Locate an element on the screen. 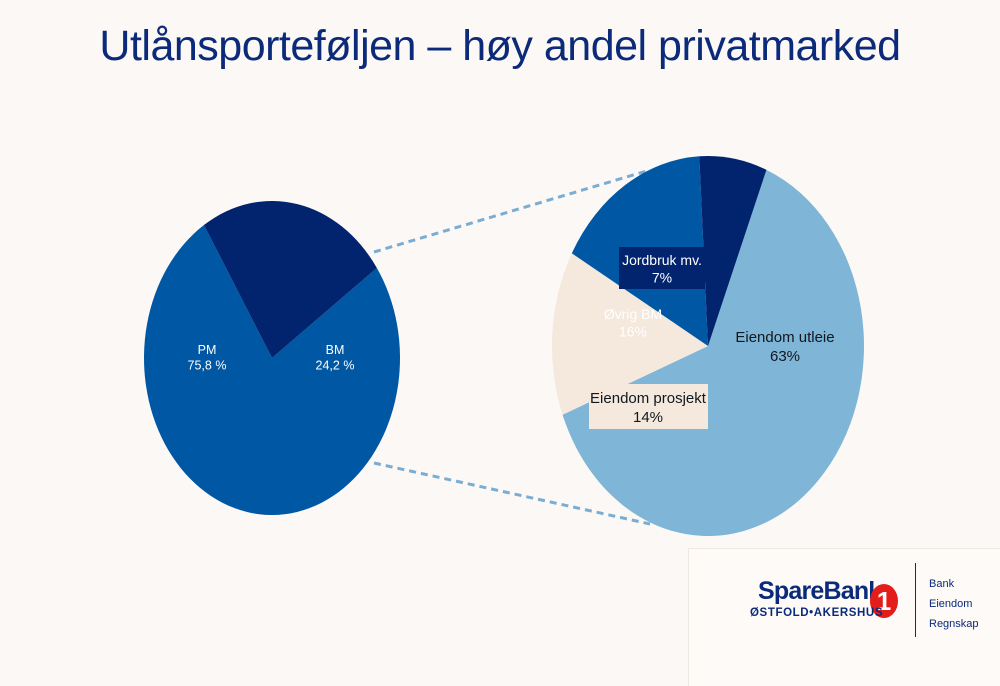 This screenshot has height=686, width=1000. slice-label-value: 75,8 % is located at coordinates (207, 366).